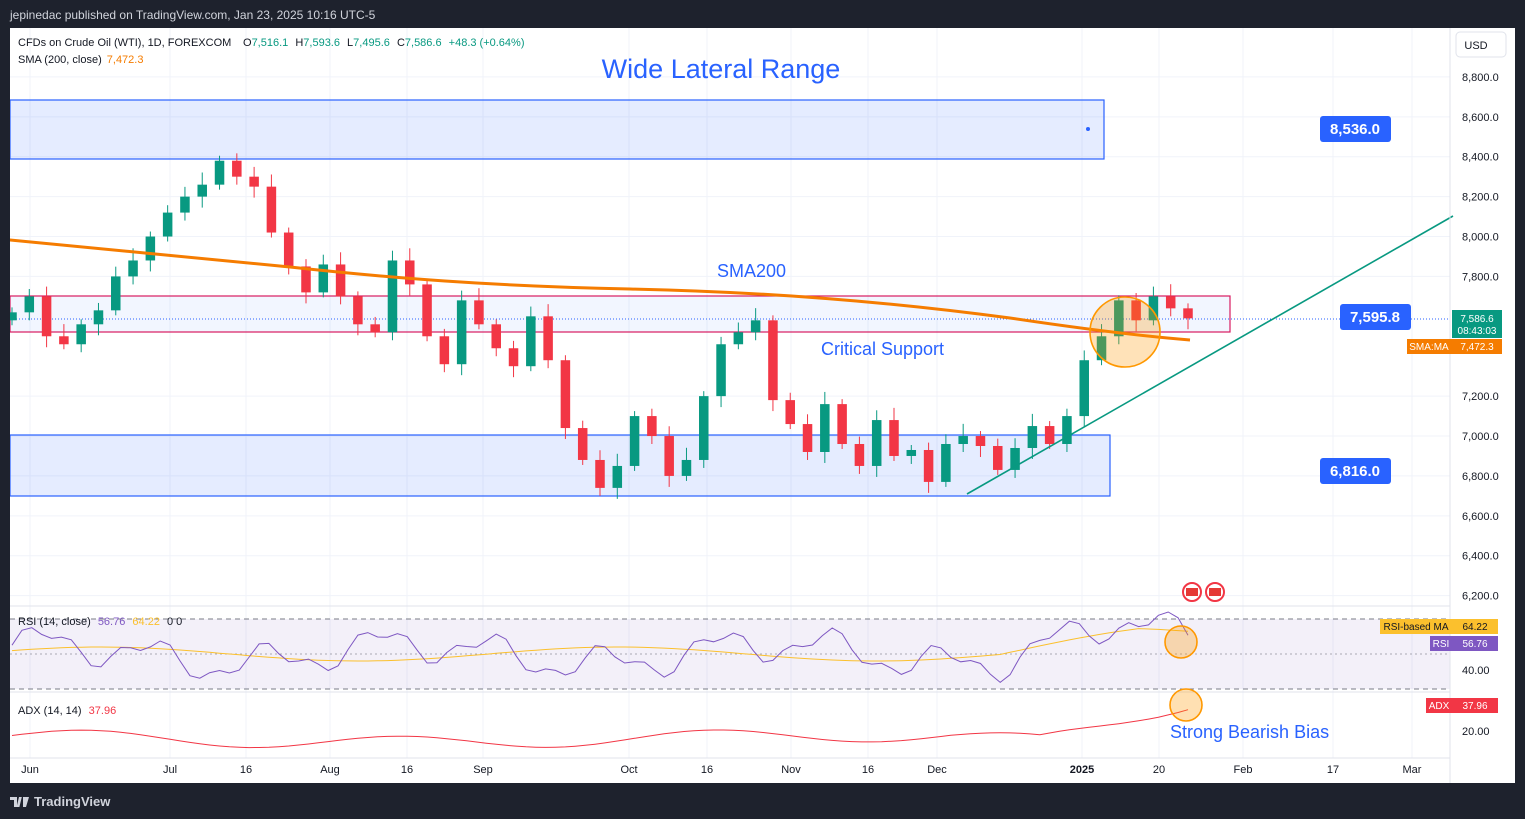  I want to click on tradingview-logo: TradingView, so click(60, 801).